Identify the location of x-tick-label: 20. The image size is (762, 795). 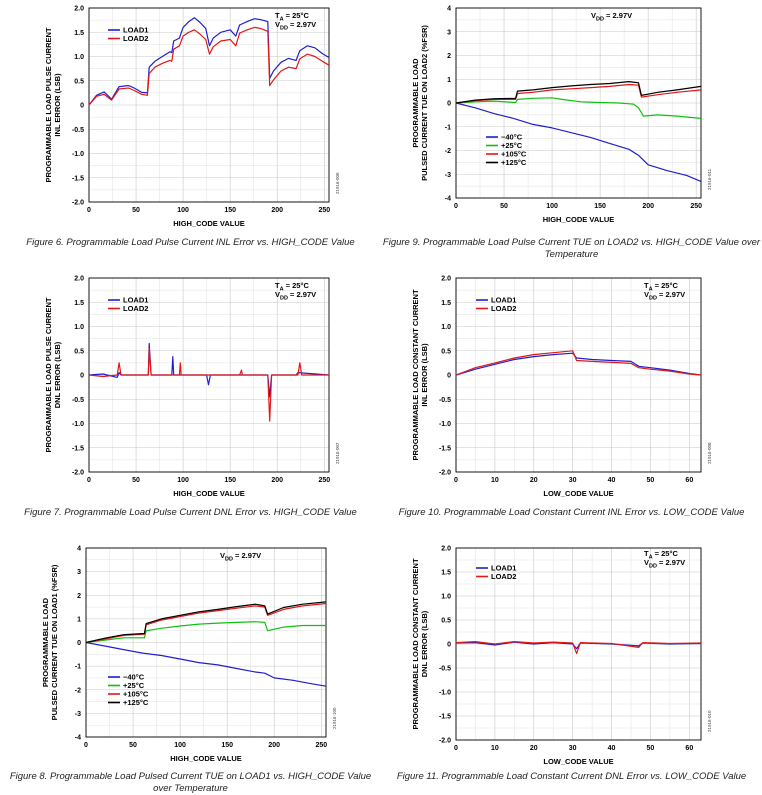
(534, 480).